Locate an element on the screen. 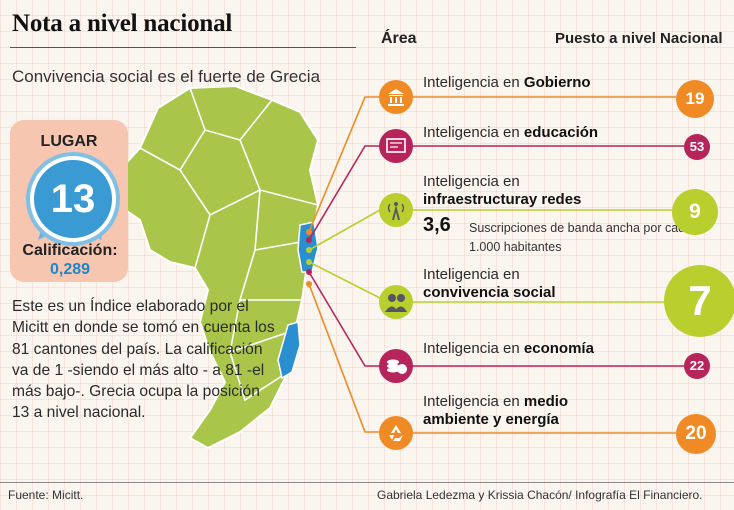  row-area: medio is located at coordinates (546, 401).